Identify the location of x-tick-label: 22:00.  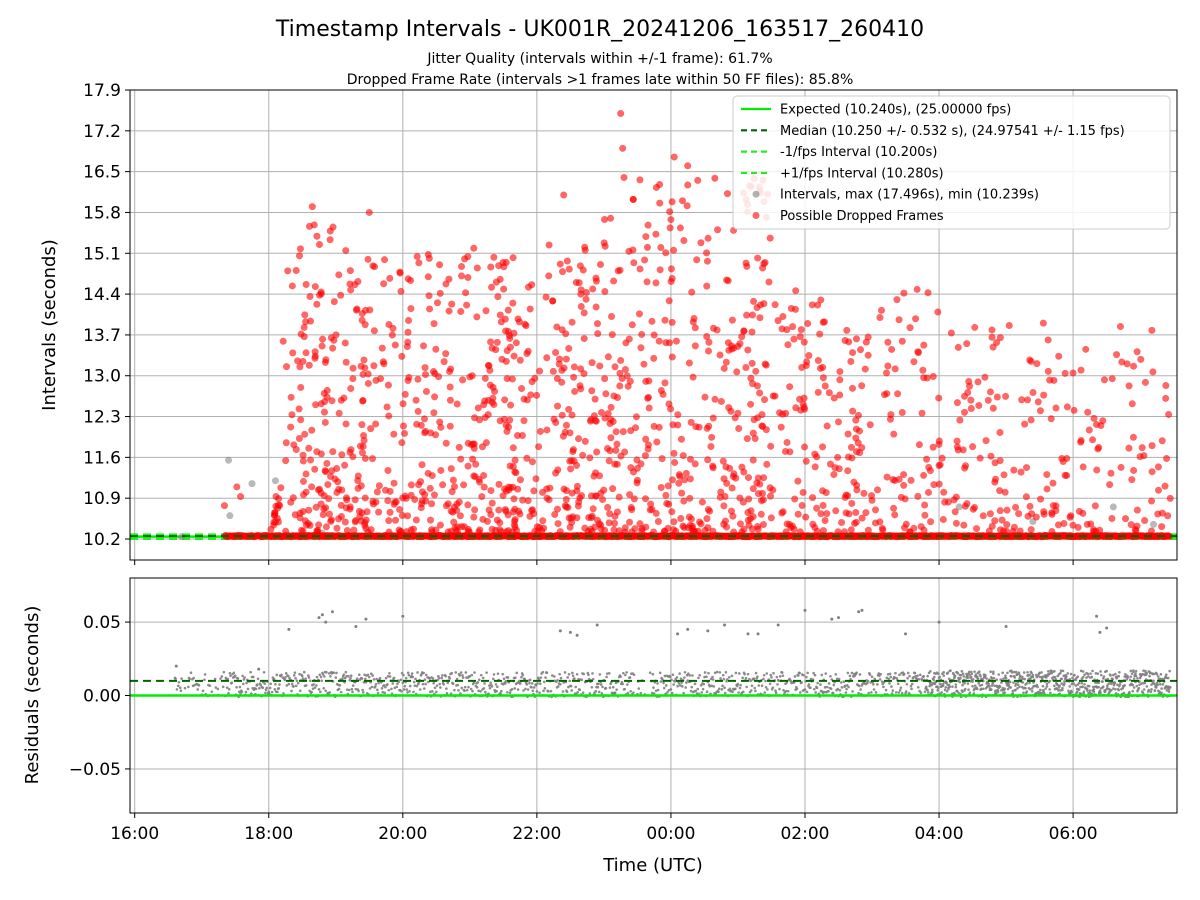
(536, 834).